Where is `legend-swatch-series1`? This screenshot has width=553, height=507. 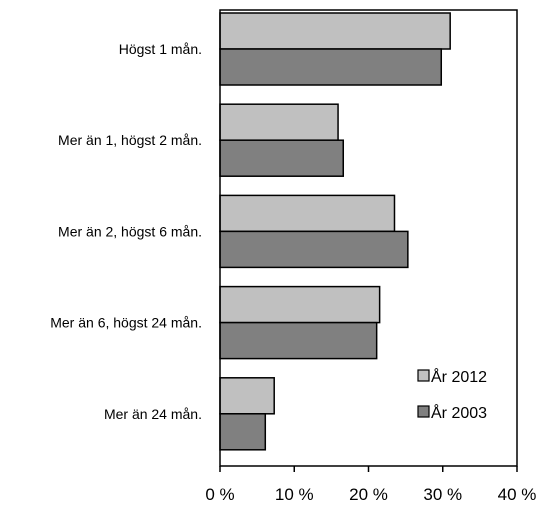 legend-swatch-series1 is located at coordinates (423, 375).